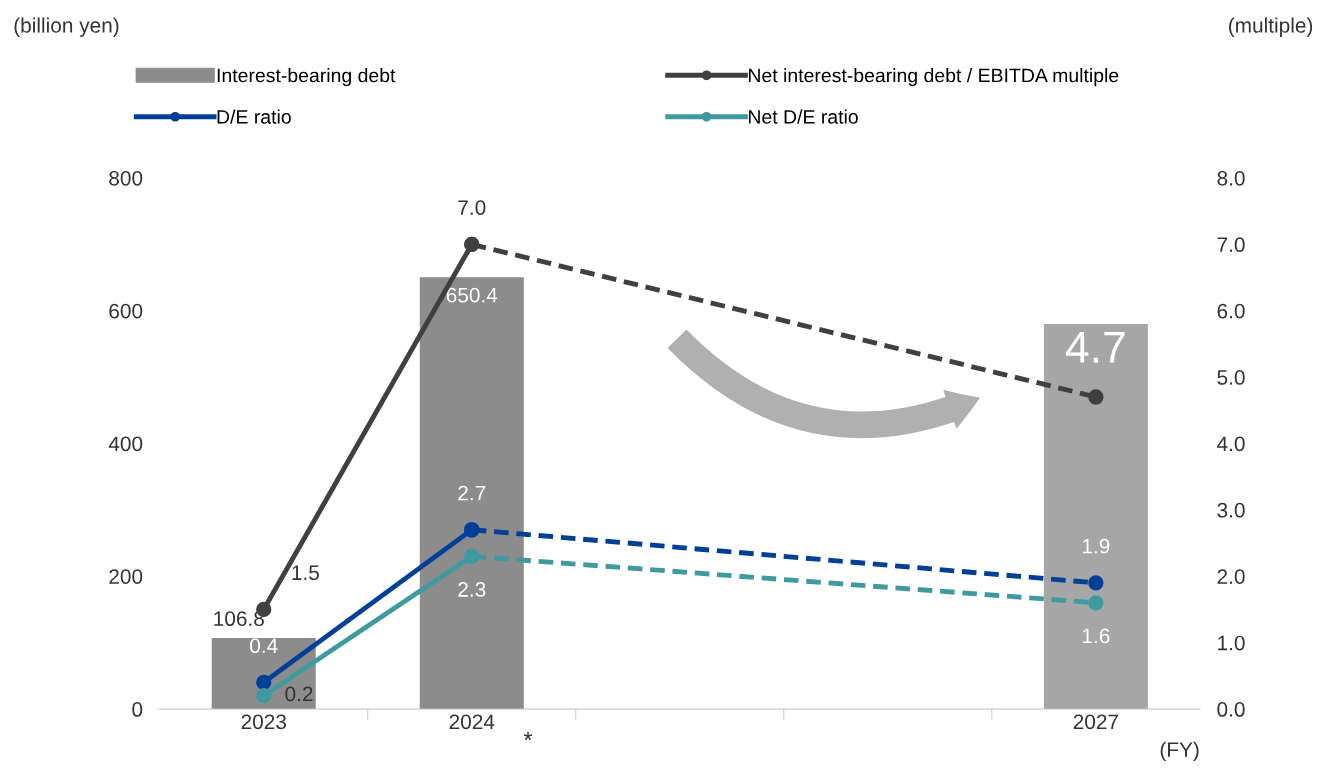  I want to click on x-tick-label: 2023, so click(263, 722).